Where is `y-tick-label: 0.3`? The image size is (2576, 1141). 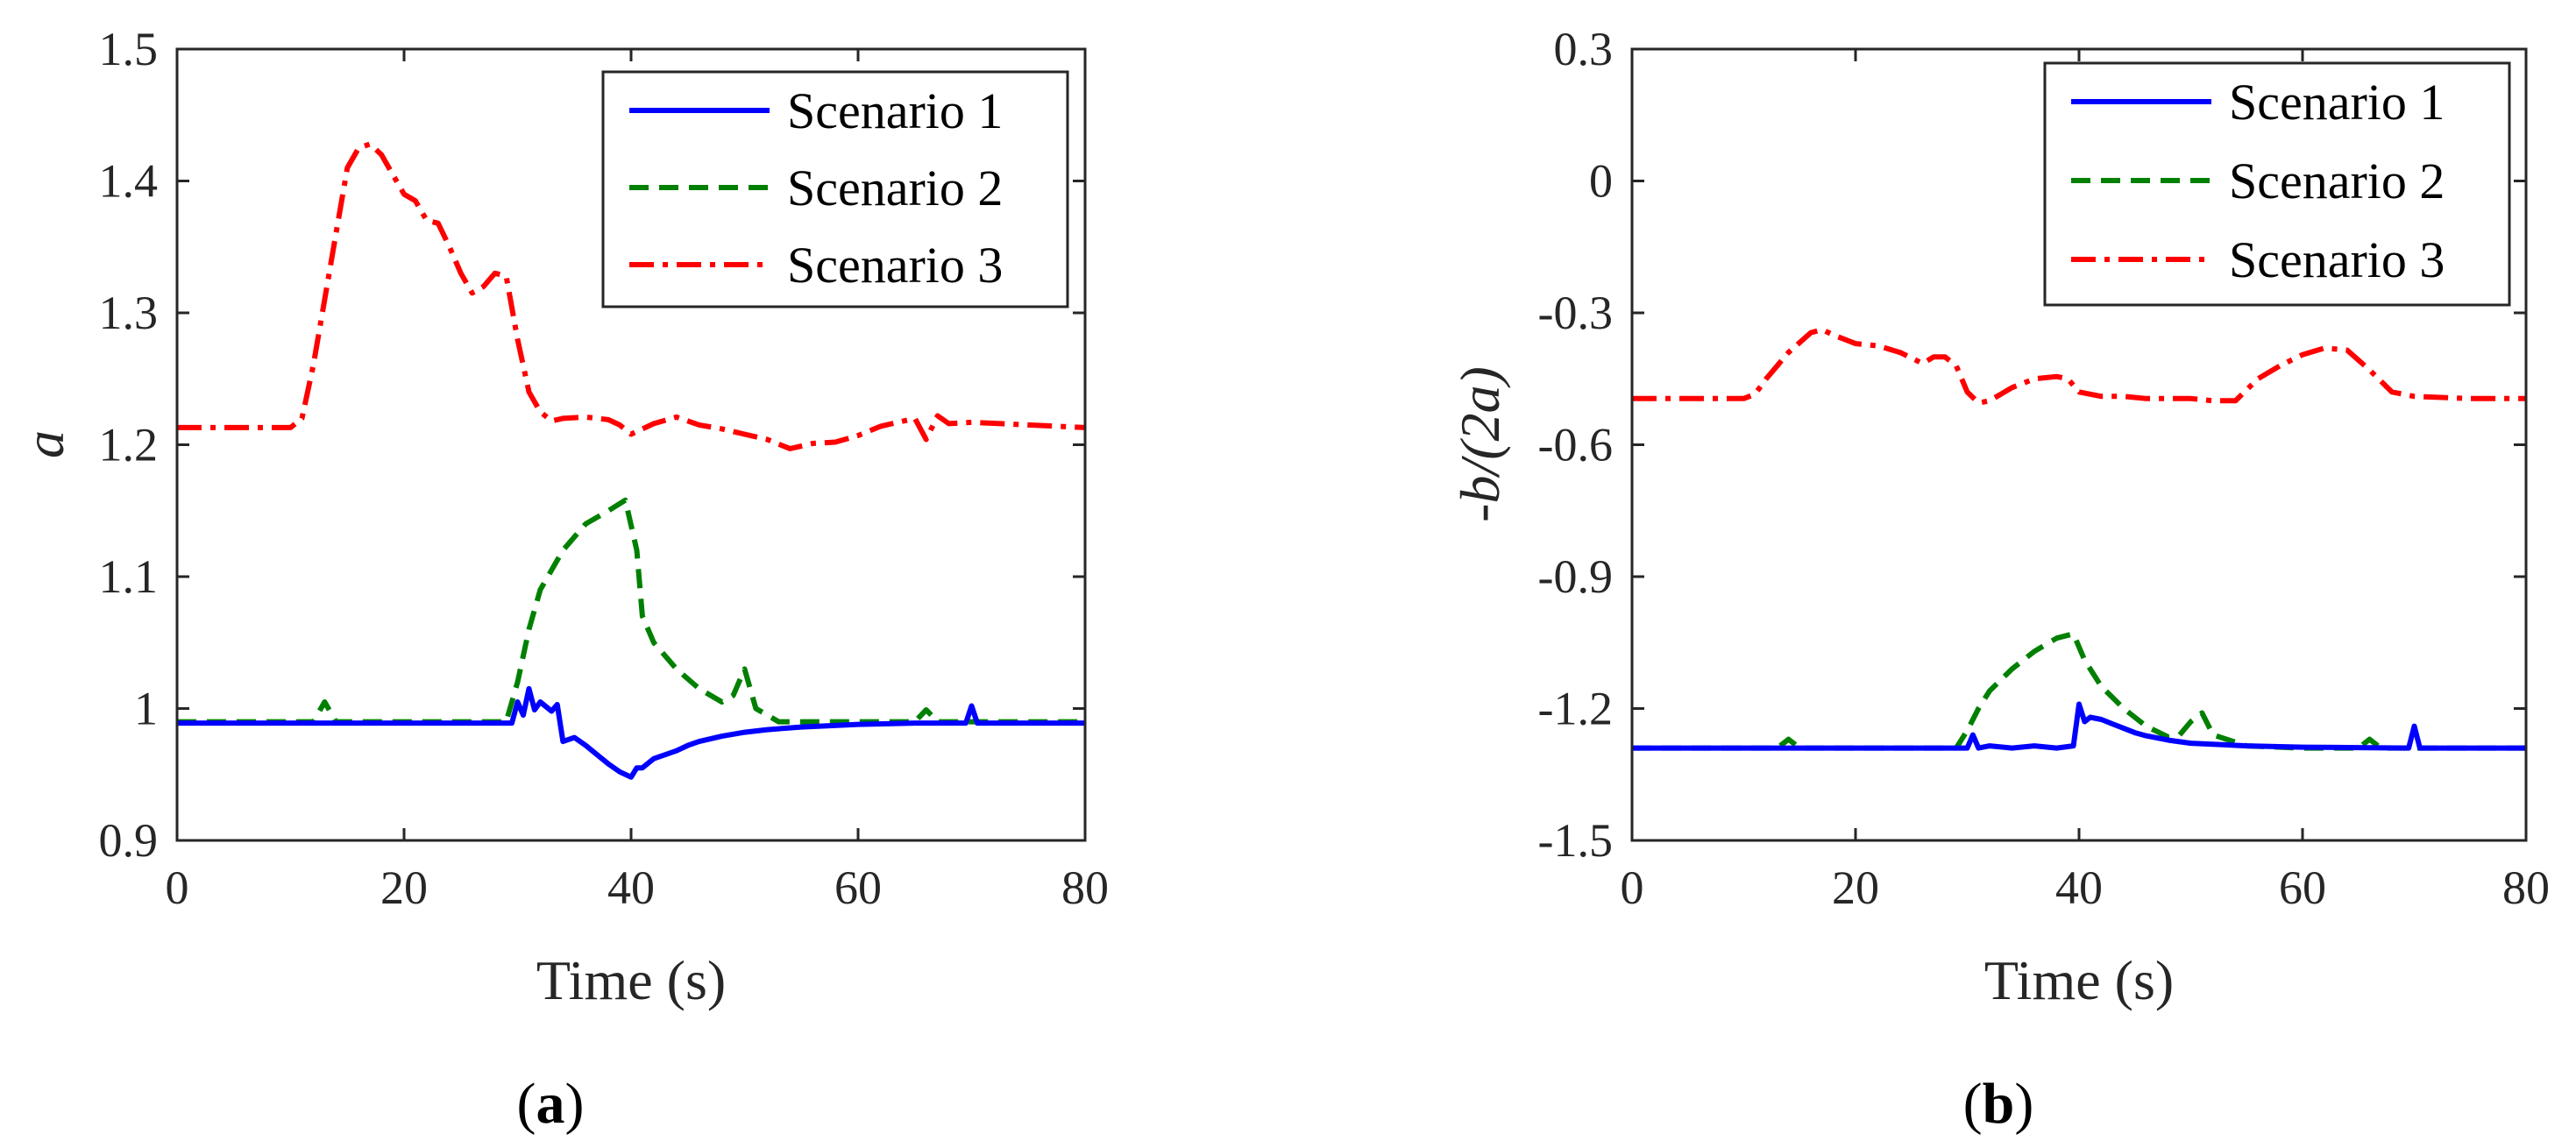
y-tick-label: 0.3 is located at coordinates (1584, 49).